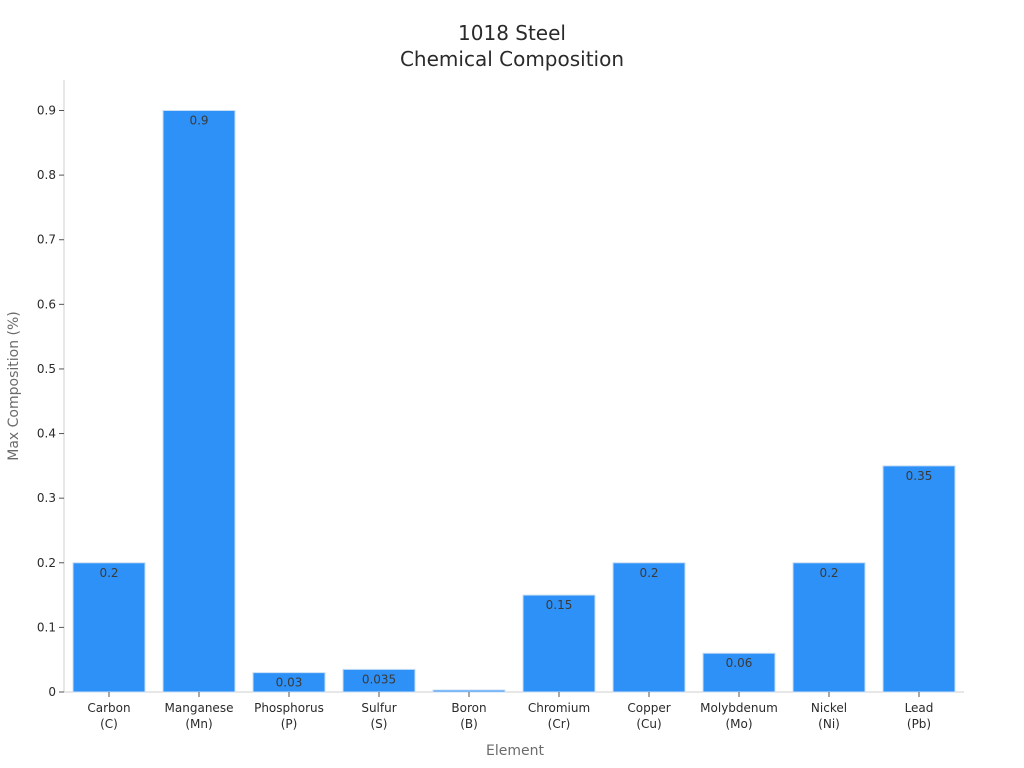 Image resolution: width=1024 pixels, height=768 pixels. I want to click on y-tick-label: 0, so click(52, 692).